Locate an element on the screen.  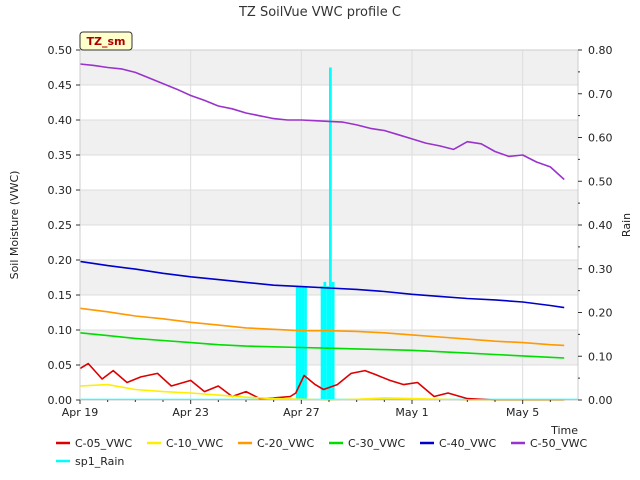
legend-label: C-10_VWC is located at coordinates (195, 443).